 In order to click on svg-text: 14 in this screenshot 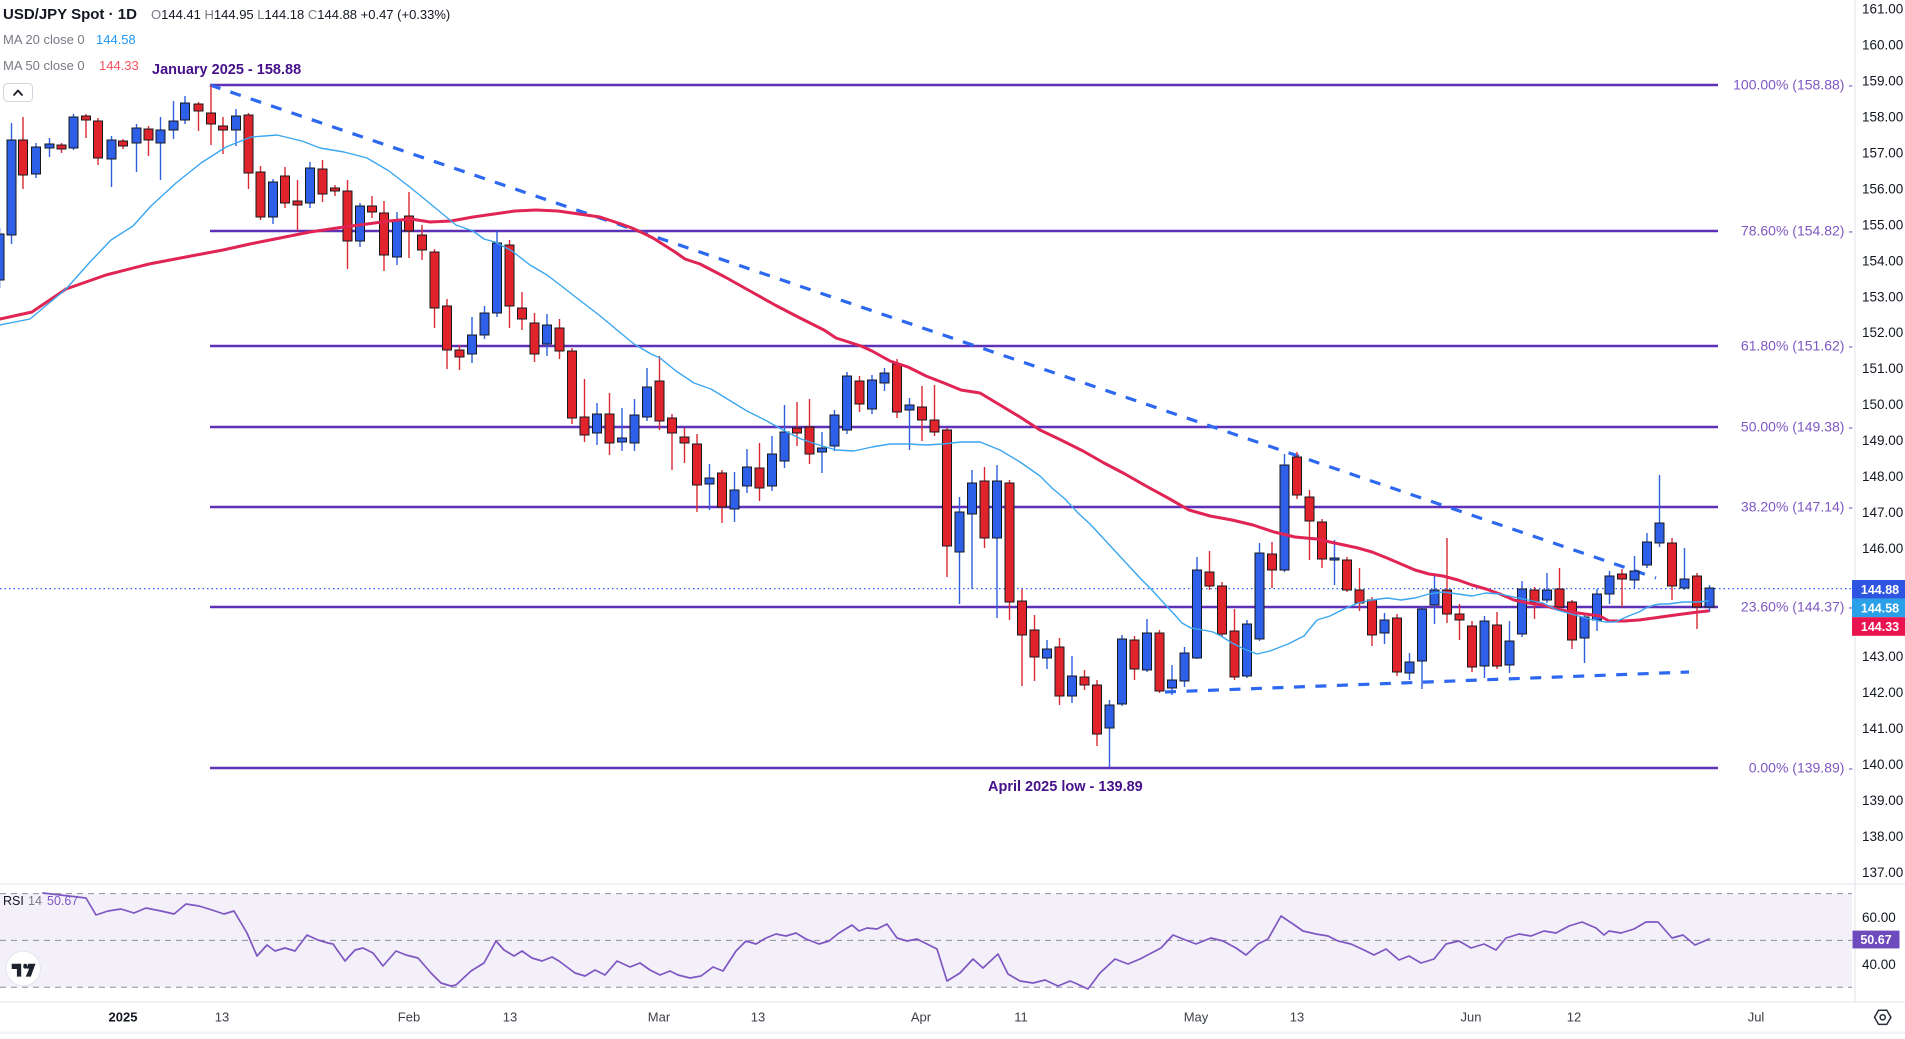, I will do `click(35, 901)`.